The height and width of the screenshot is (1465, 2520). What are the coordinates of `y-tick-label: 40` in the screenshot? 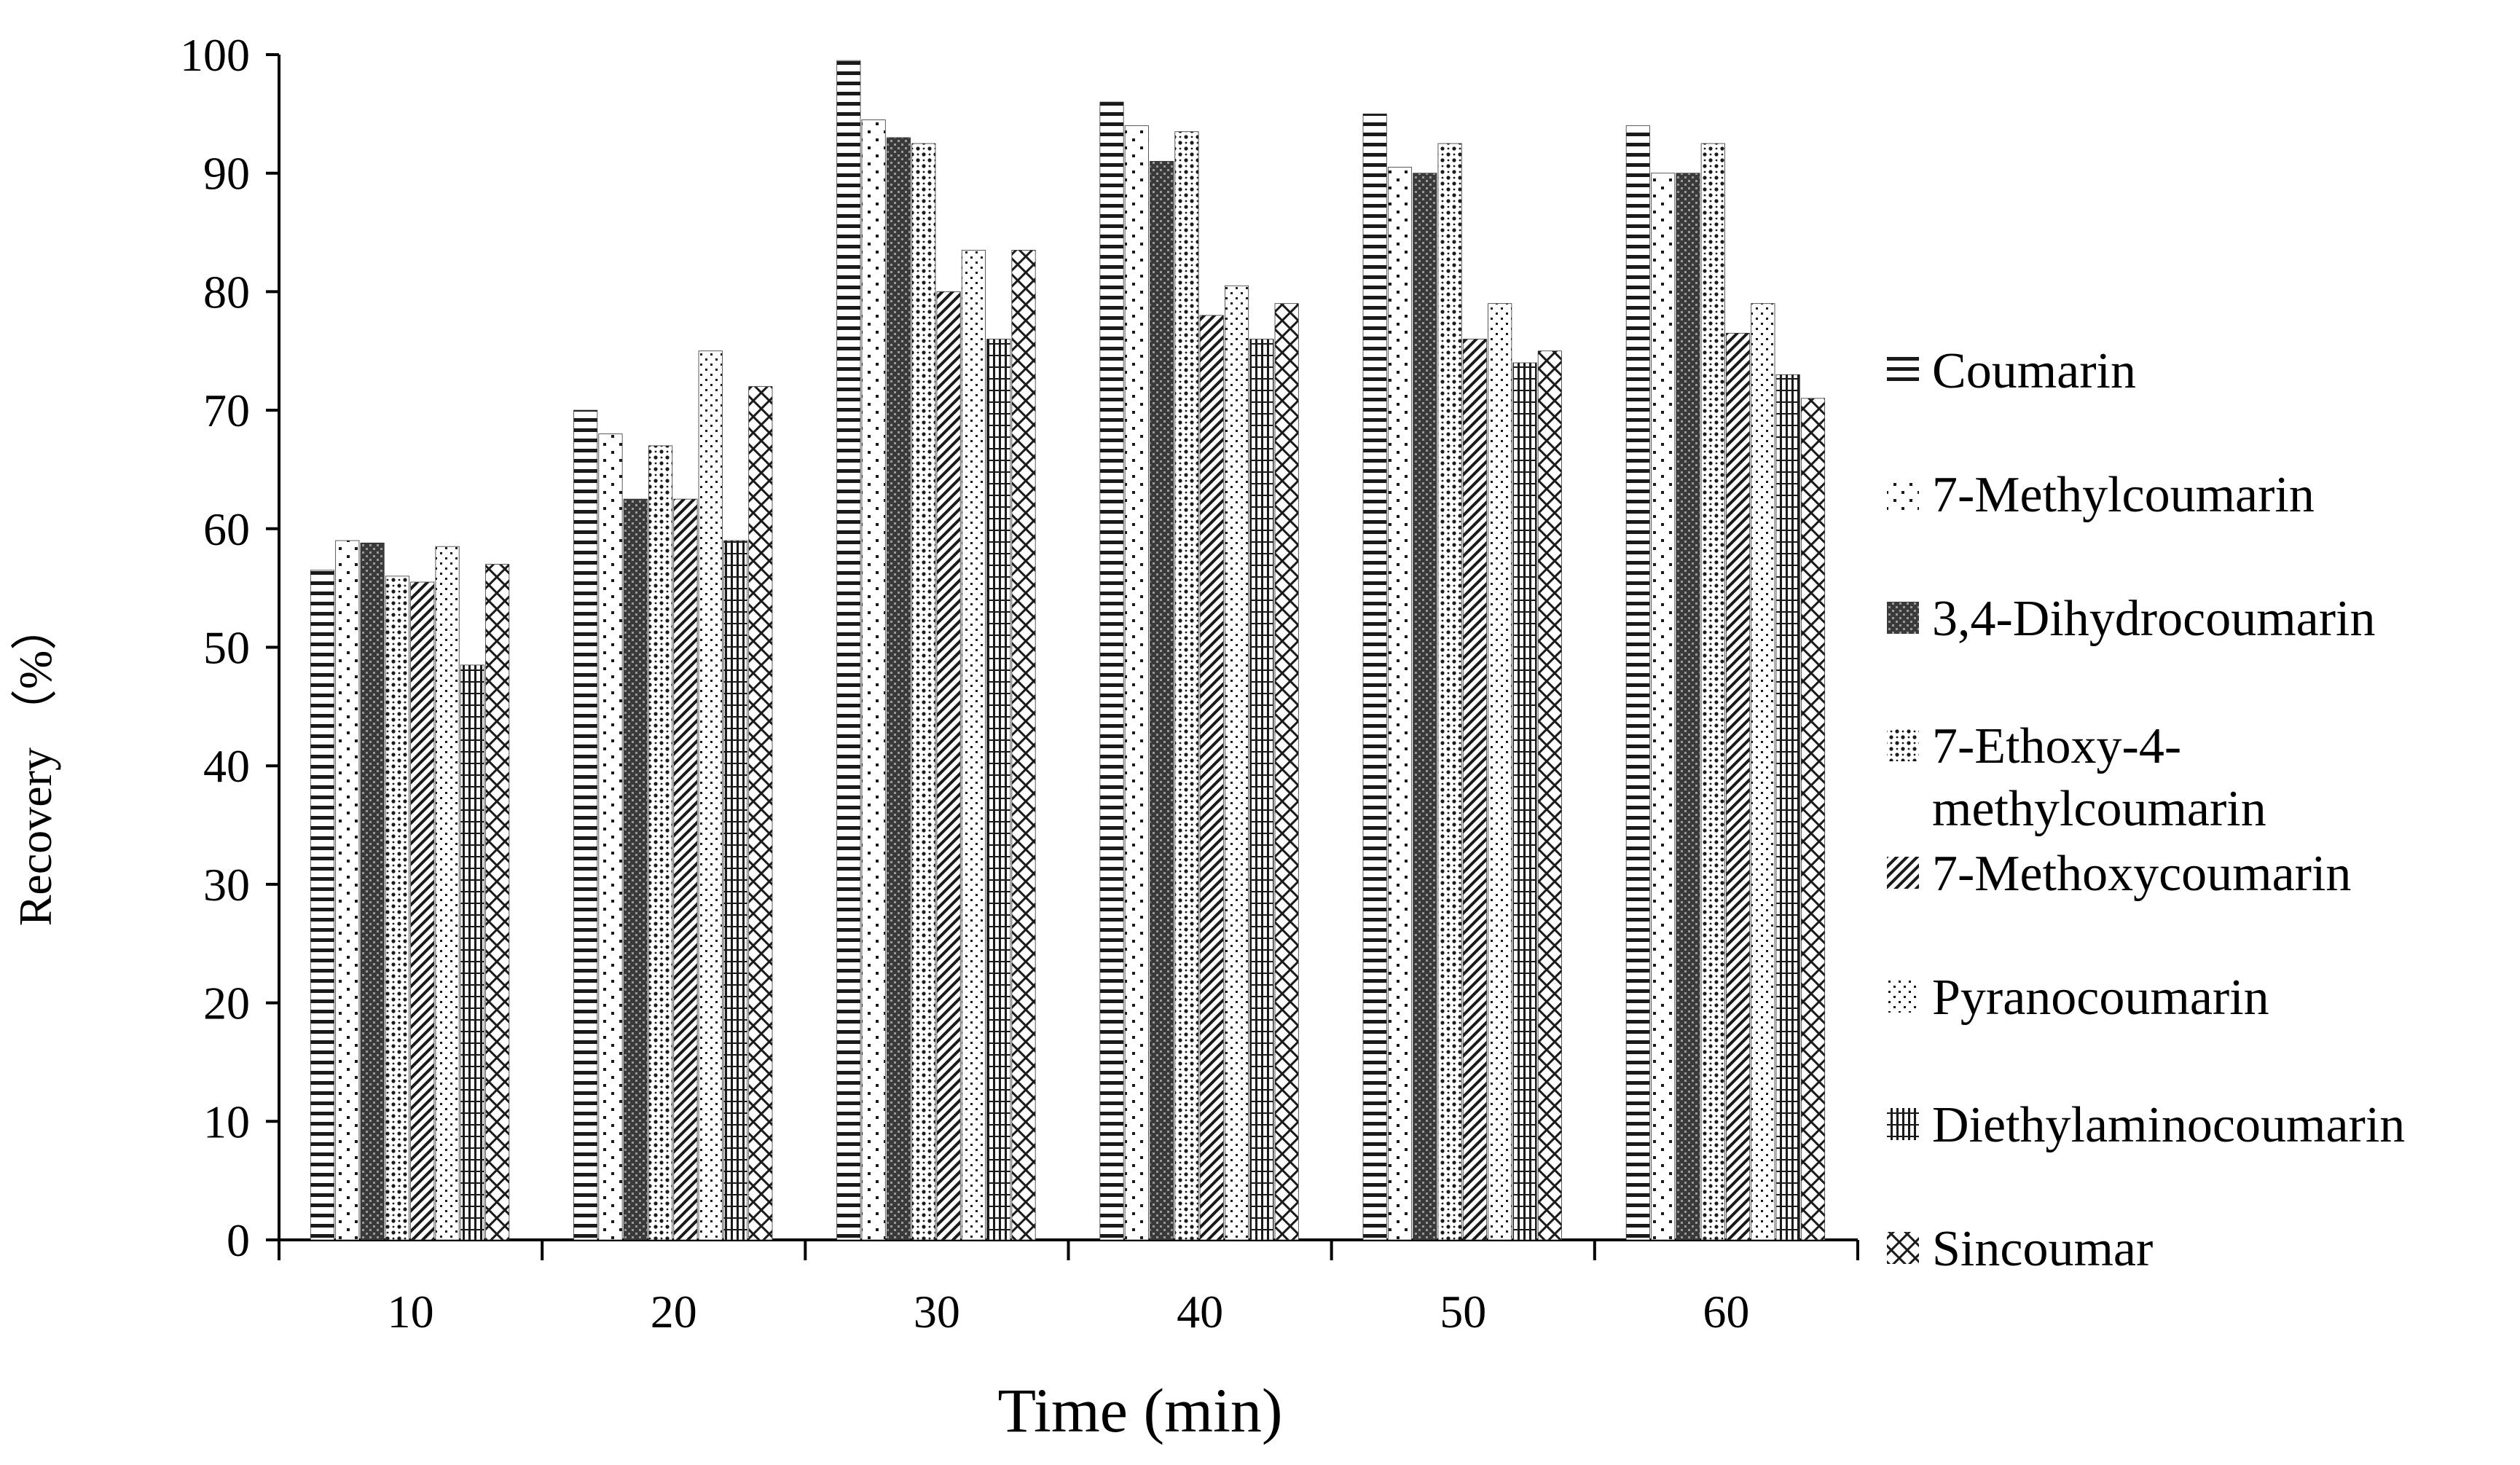 It's located at (226, 766).